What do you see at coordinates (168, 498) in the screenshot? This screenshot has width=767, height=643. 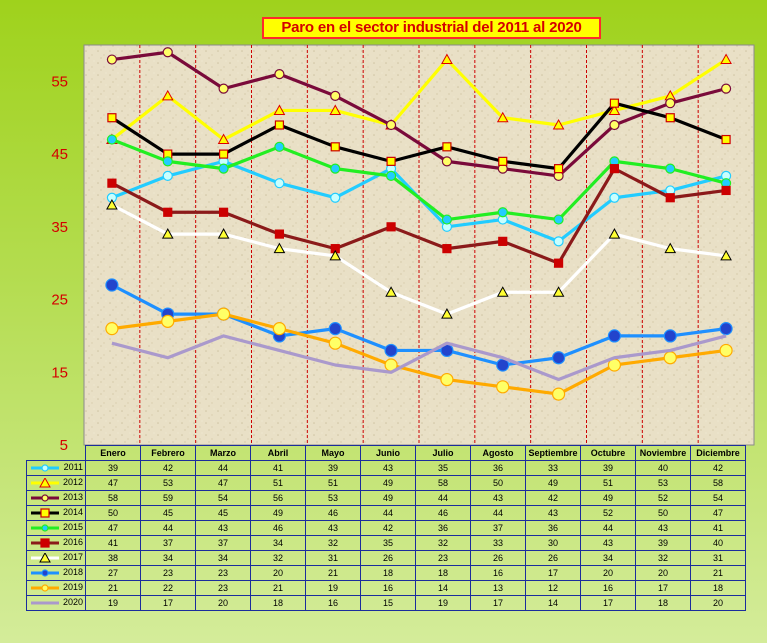 I see `table-cell-value: 59` at bounding box center [168, 498].